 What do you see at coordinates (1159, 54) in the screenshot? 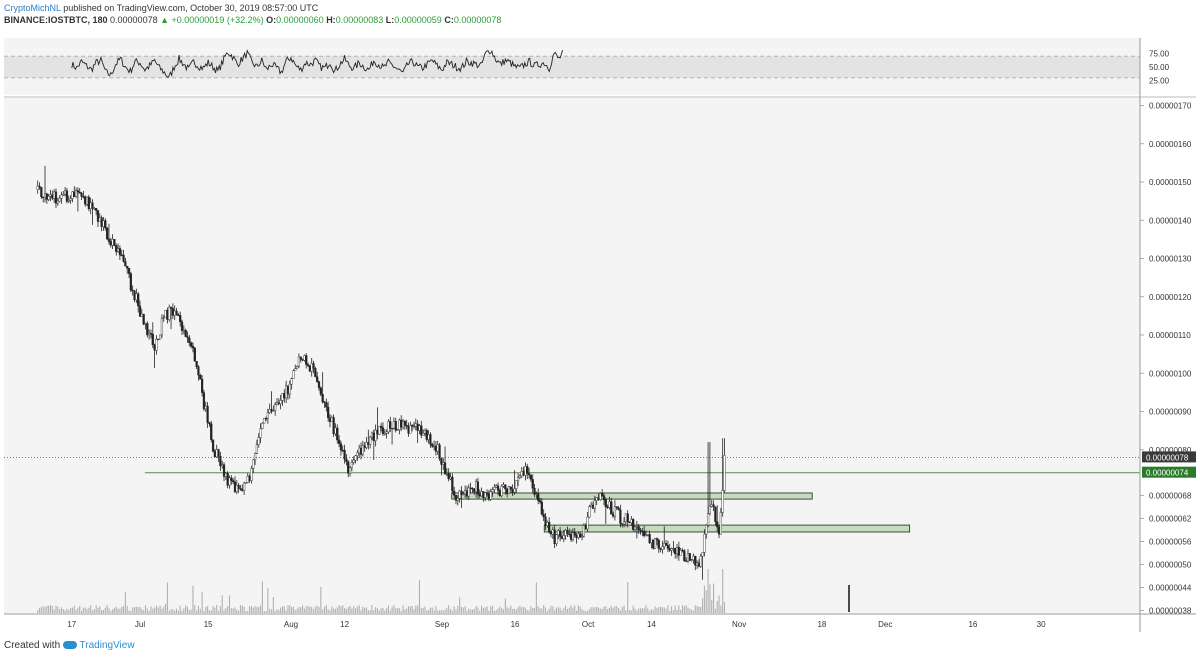
I see `rsi-tick-label: 75.00` at bounding box center [1159, 54].